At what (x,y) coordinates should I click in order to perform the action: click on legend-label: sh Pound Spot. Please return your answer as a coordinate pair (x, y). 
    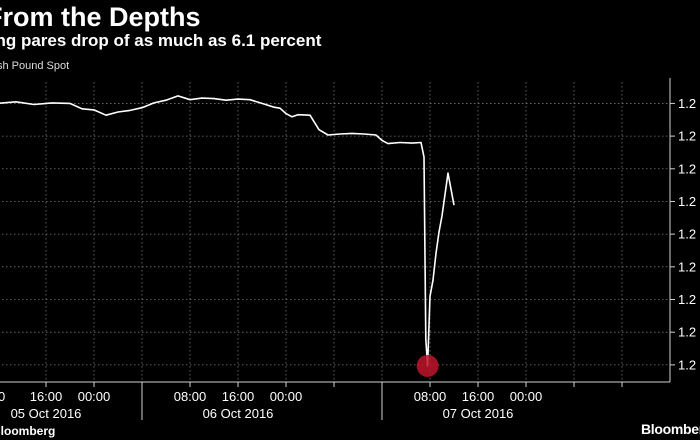
    Looking at the image, I should click on (35, 66).